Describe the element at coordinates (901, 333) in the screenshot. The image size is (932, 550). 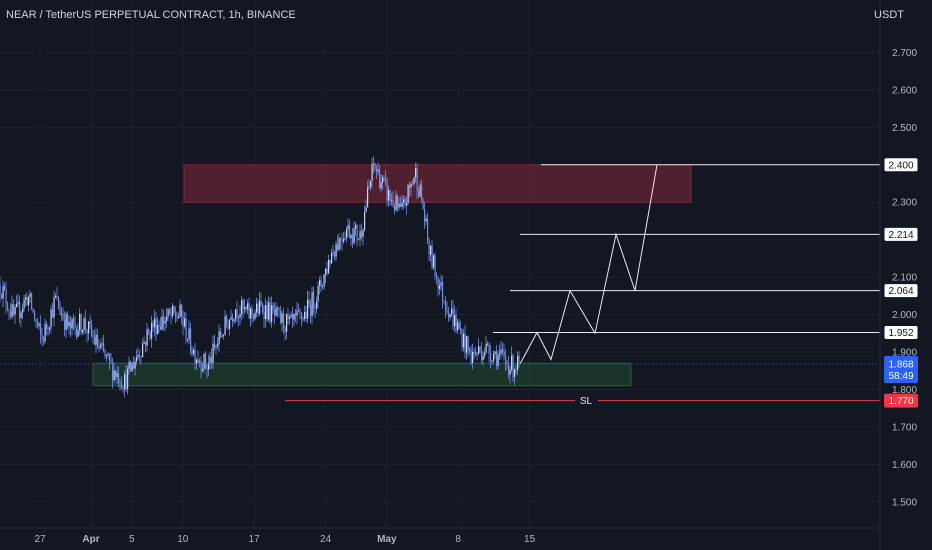
I see `target-tag-1.952-bg` at that location.